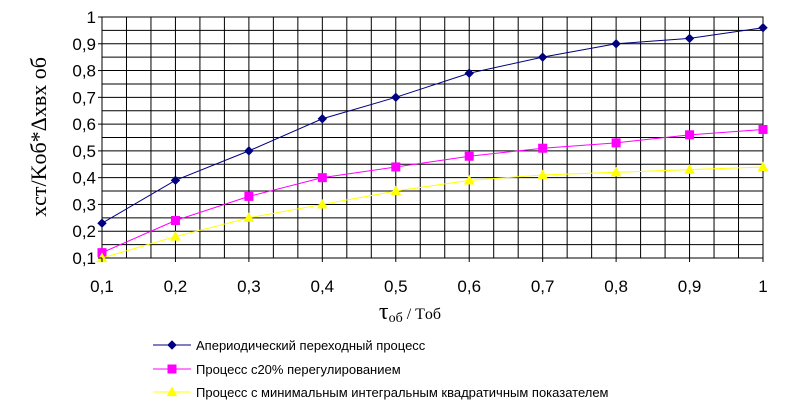  Describe the element at coordinates (84, 258) in the screenshot. I see `y-tick-label: 0,1` at that location.